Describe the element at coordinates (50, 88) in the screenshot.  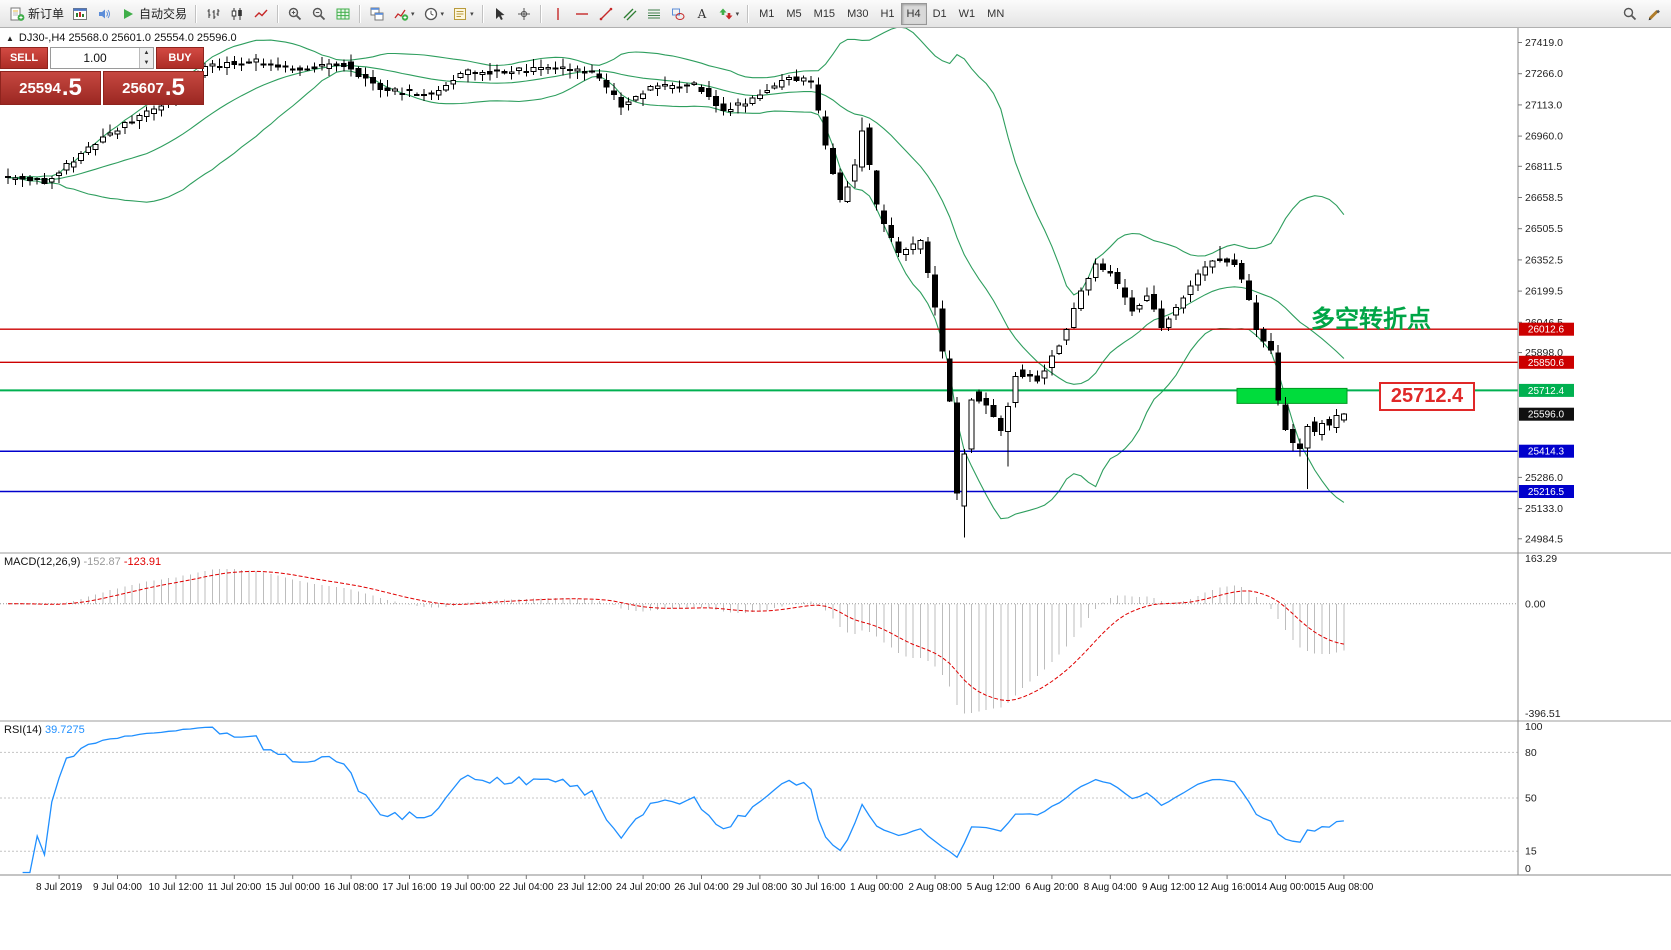
I see `sell-price: 25594 .5` at that location.